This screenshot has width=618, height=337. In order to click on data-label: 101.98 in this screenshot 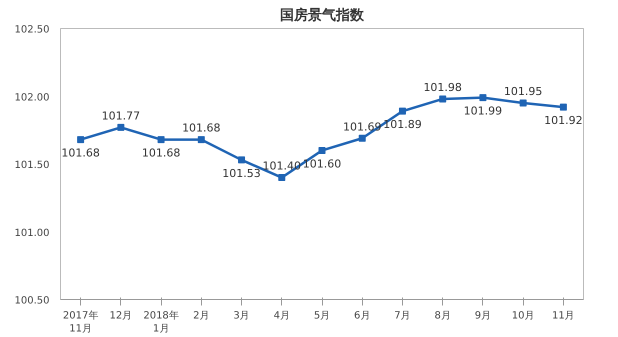, I will do `click(442, 87)`.